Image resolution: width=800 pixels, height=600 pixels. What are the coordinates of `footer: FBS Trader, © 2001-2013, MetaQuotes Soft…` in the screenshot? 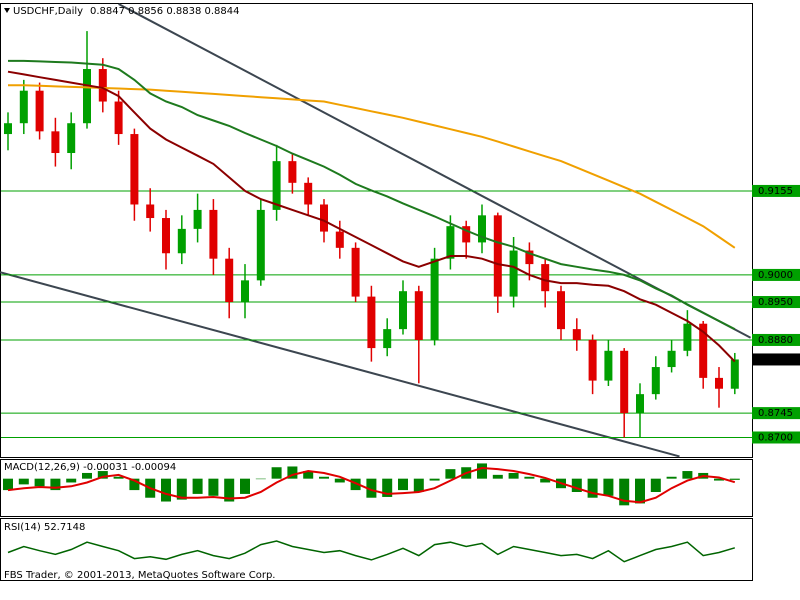 It's located at (139, 575).